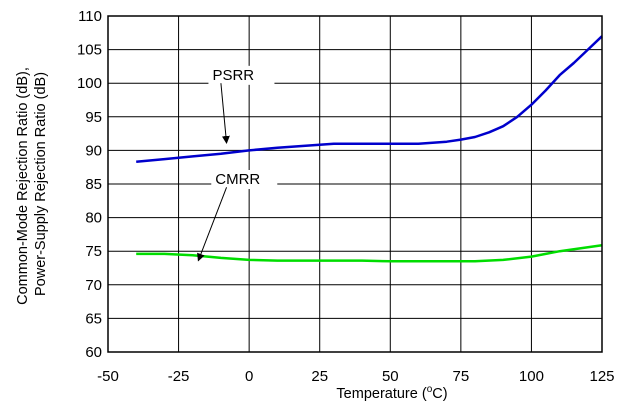  I want to click on y-tick-label: 100, so click(89, 83).